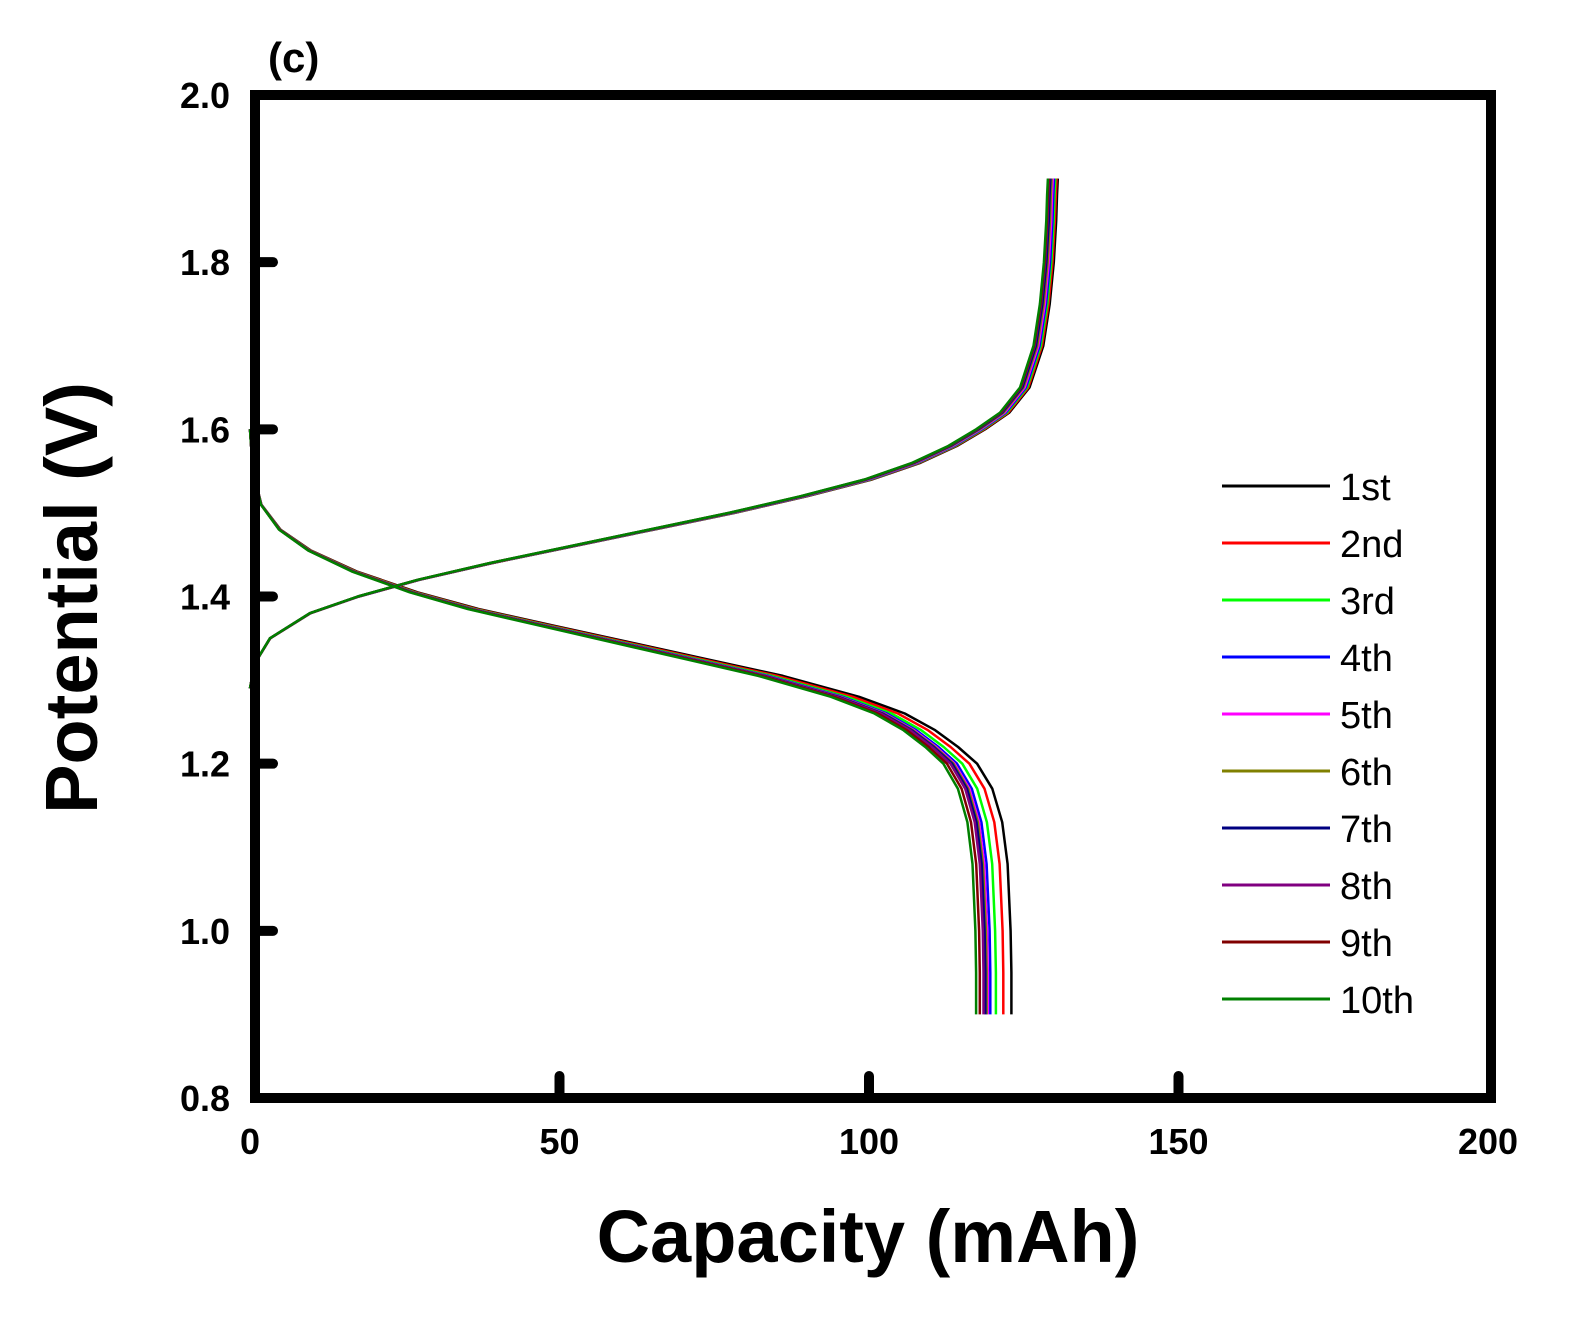 This screenshot has width=1588, height=1325. Describe the element at coordinates (1178, 1141) in the screenshot. I see `x-tick-label: 150` at that location.